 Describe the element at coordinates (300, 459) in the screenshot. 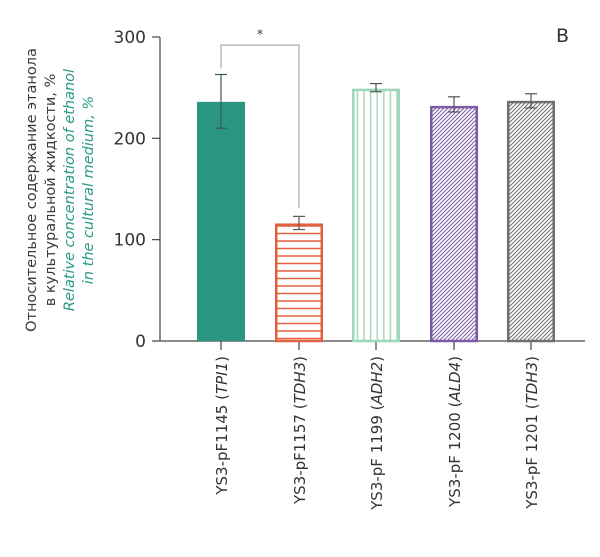

I see `strain-name: YS3-pF1157` at that location.